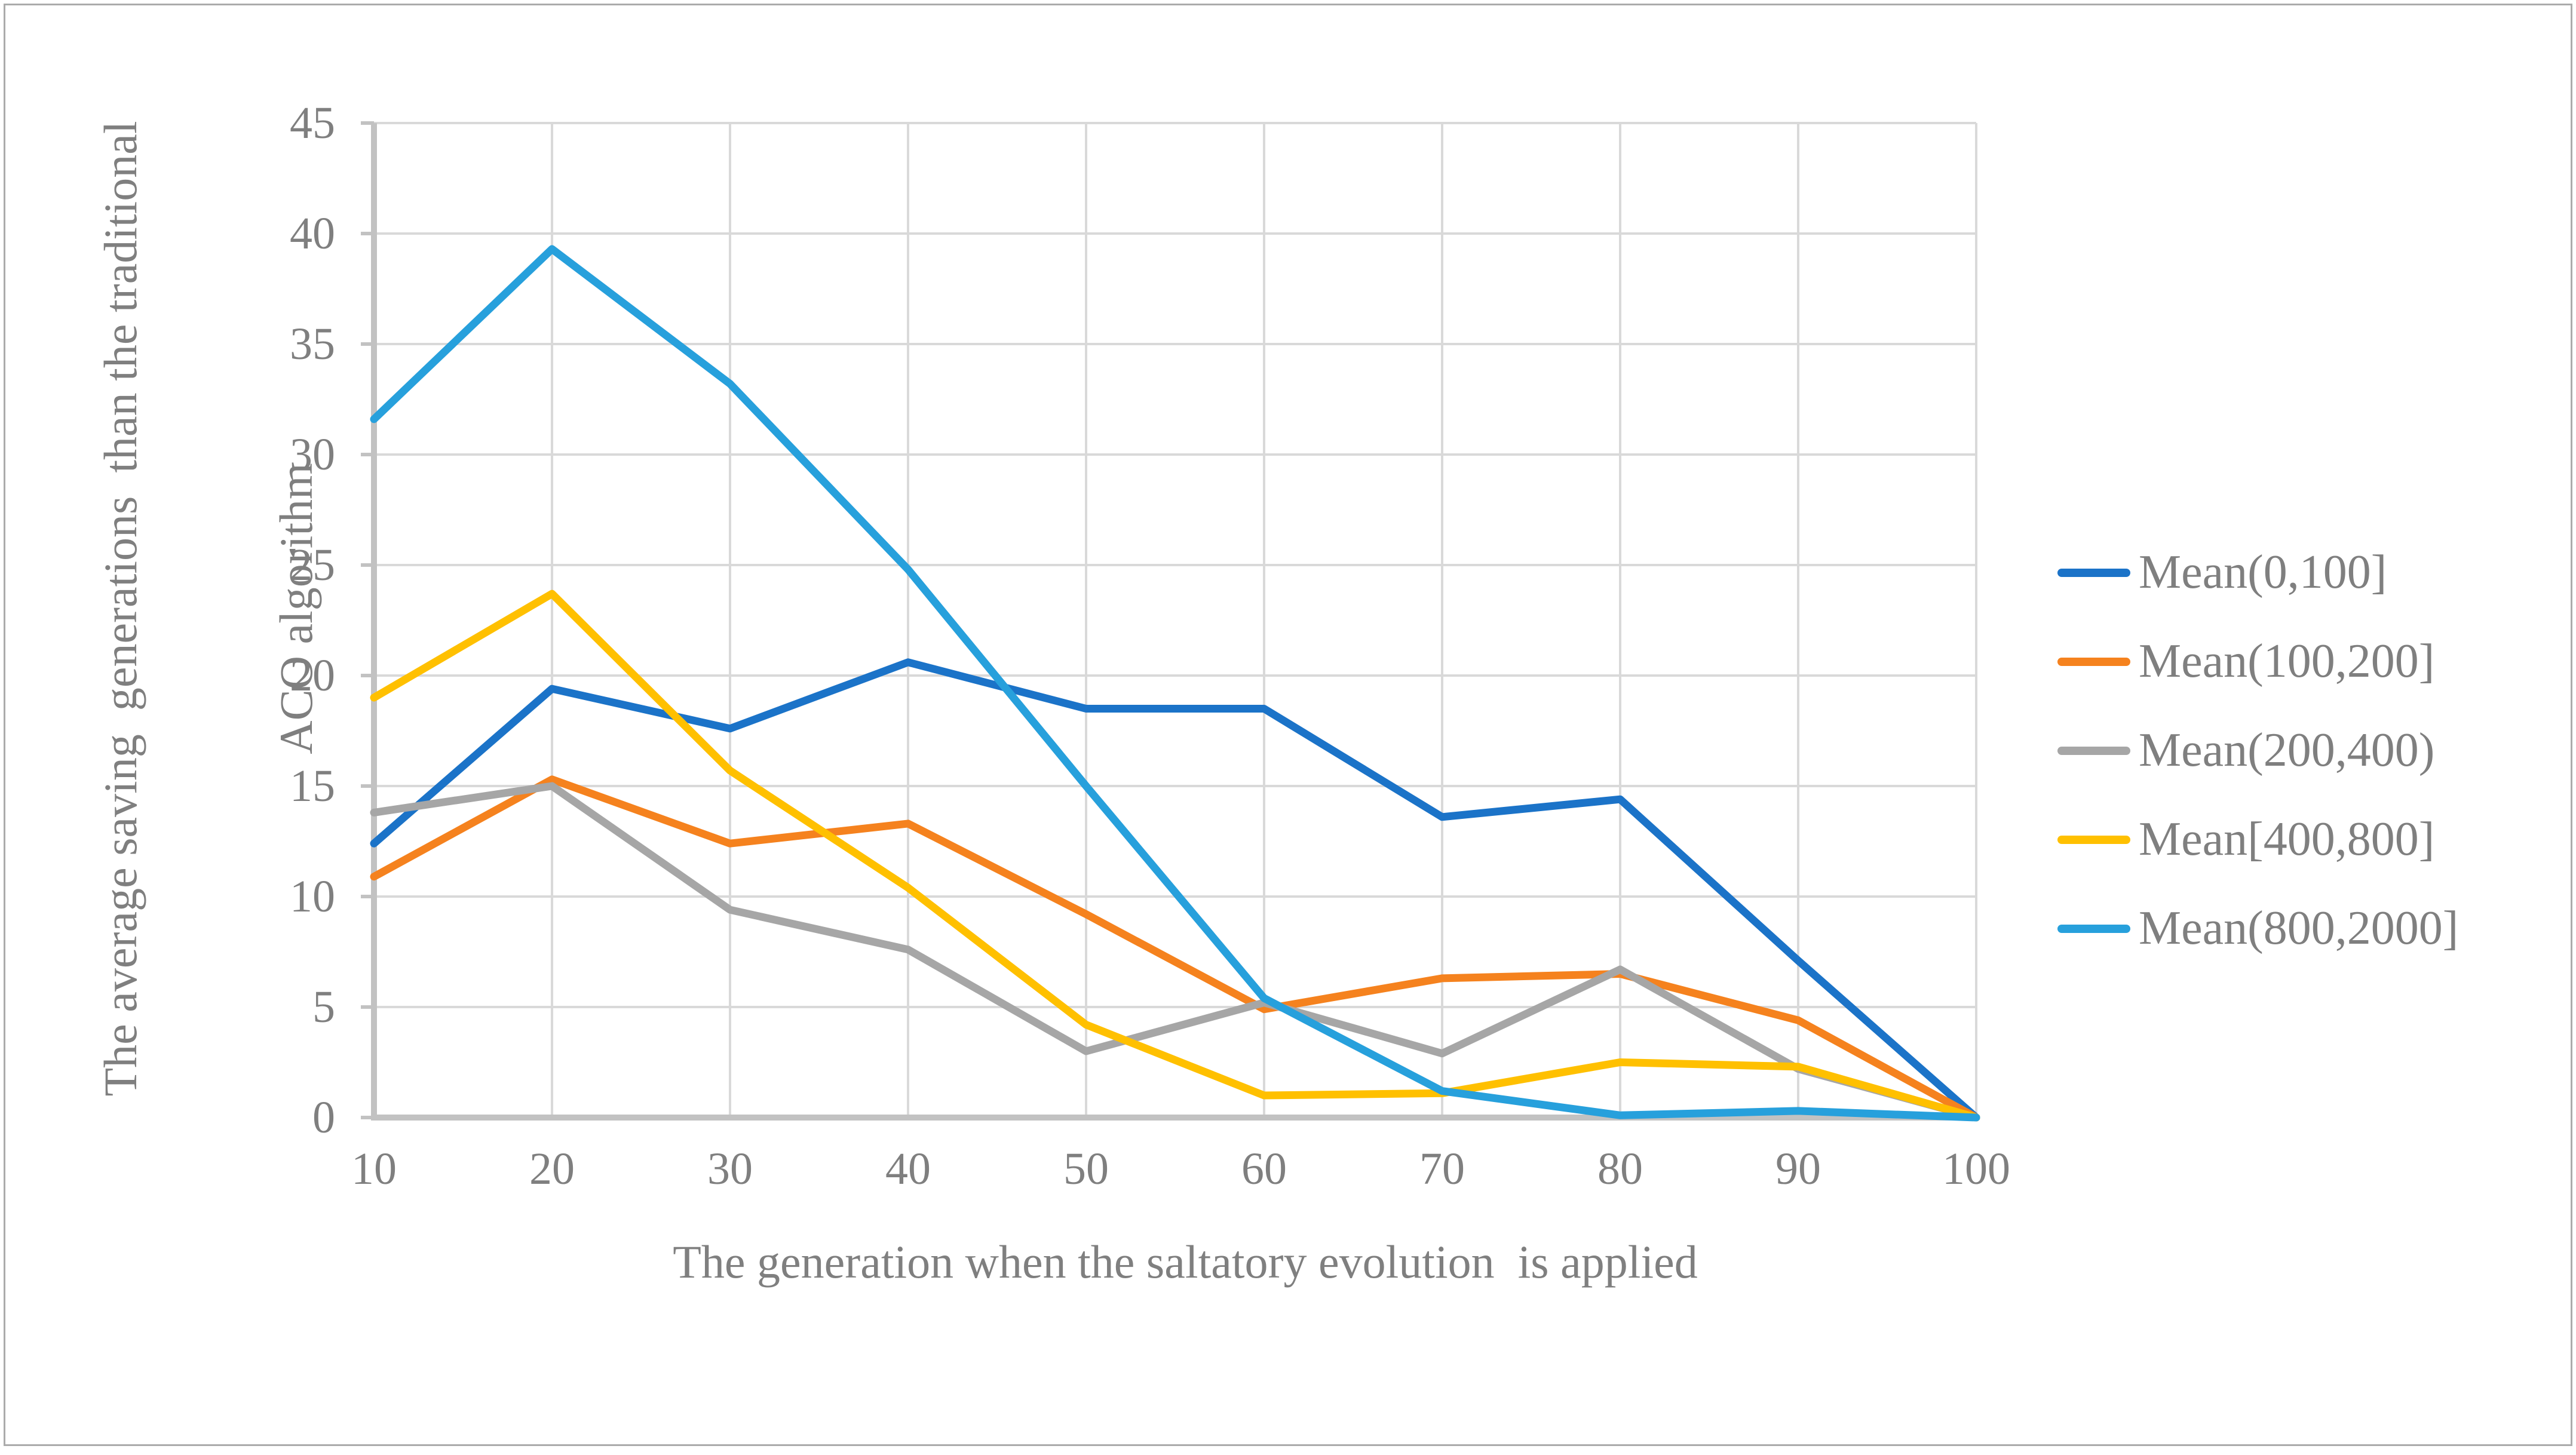  What do you see at coordinates (323, 1007) in the screenshot?
I see `y-tick-label: 5` at bounding box center [323, 1007].